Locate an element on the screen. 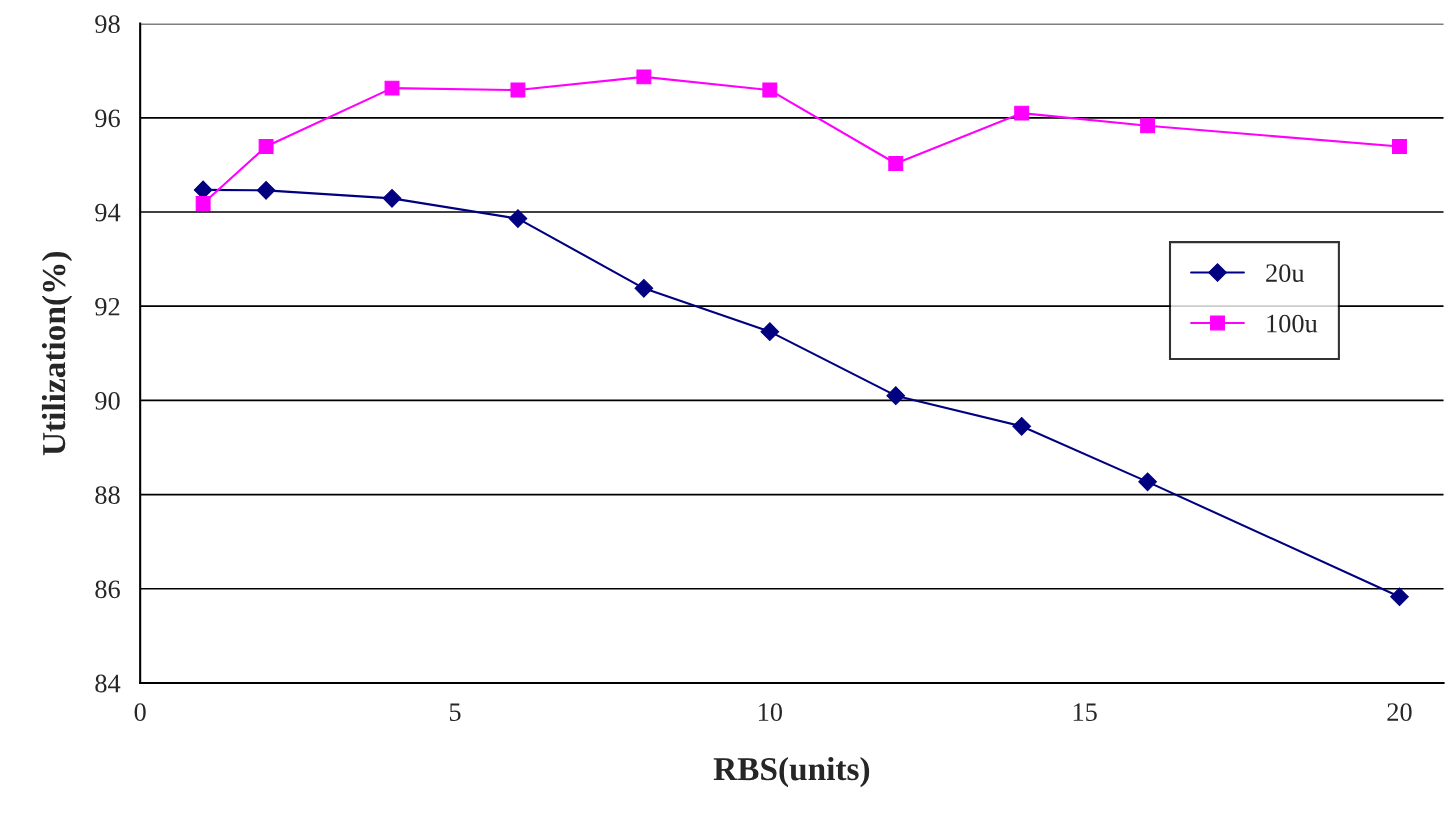 Image resolution: width=1445 pixels, height=815 pixels. y-tick-label: 86 is located at coordinates (107, 589).